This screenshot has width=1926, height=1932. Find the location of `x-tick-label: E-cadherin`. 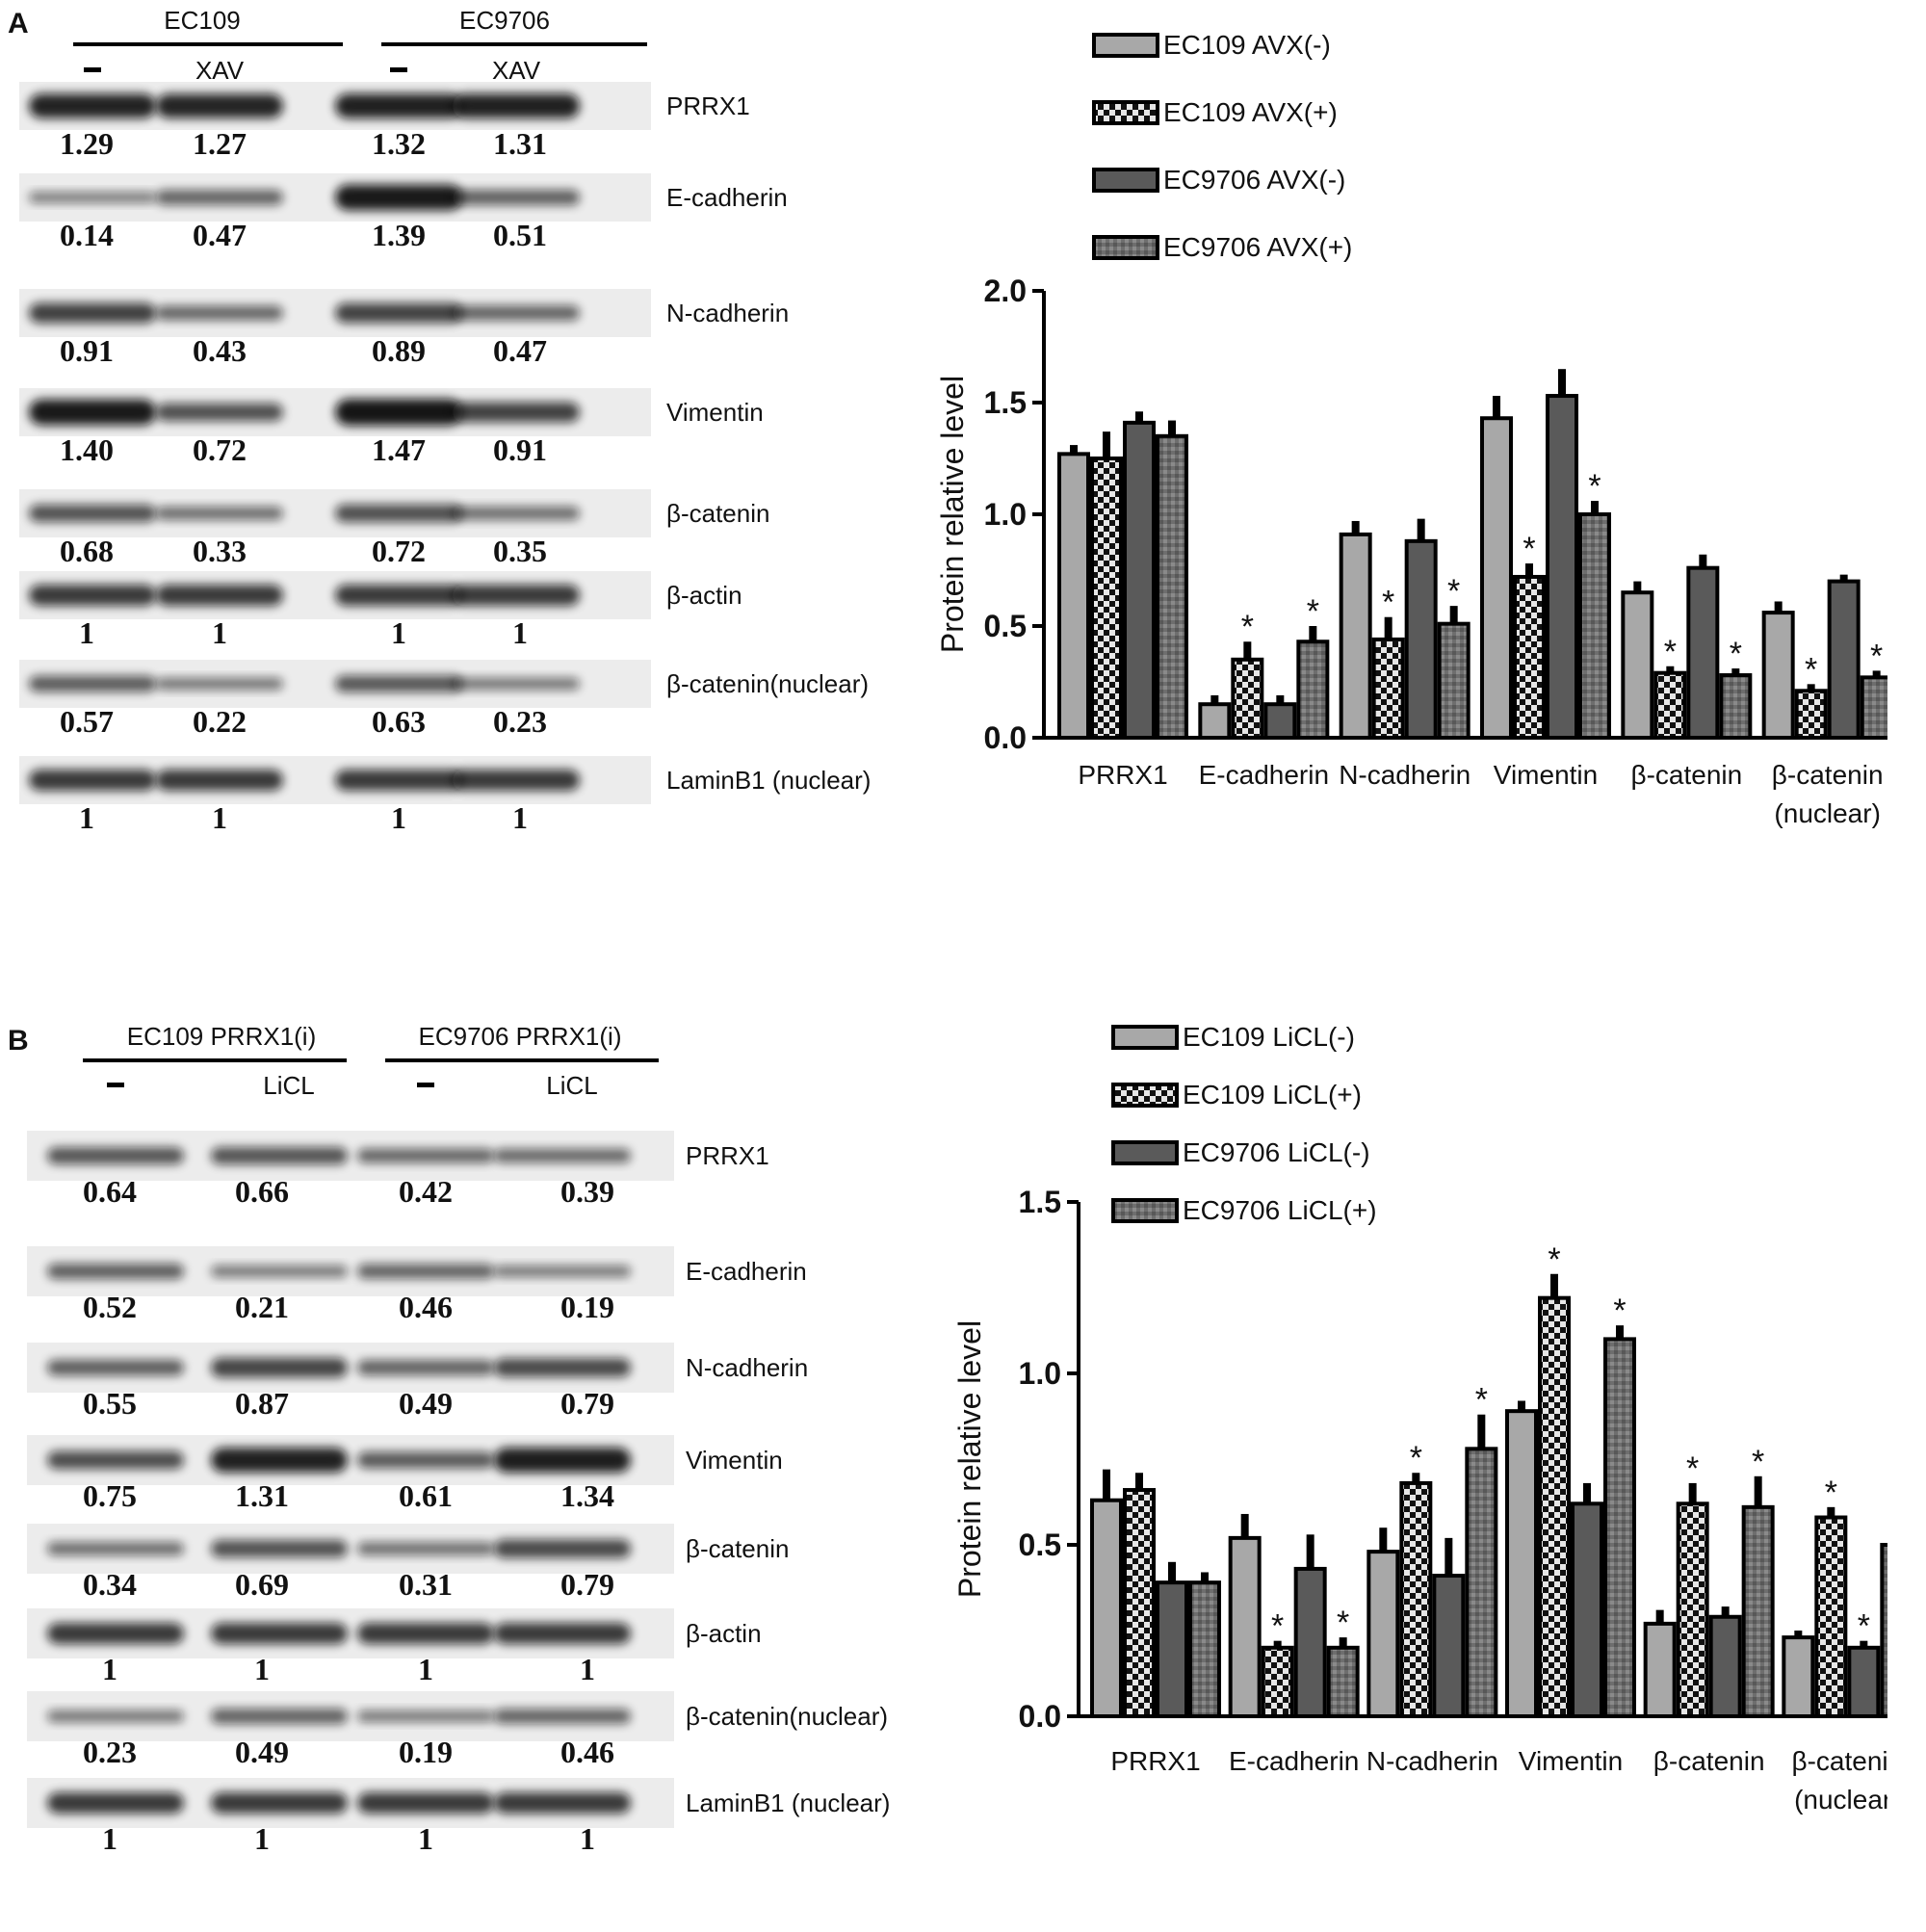

x-tick-label: E-cadherin is located at coordinates (1264, 775).